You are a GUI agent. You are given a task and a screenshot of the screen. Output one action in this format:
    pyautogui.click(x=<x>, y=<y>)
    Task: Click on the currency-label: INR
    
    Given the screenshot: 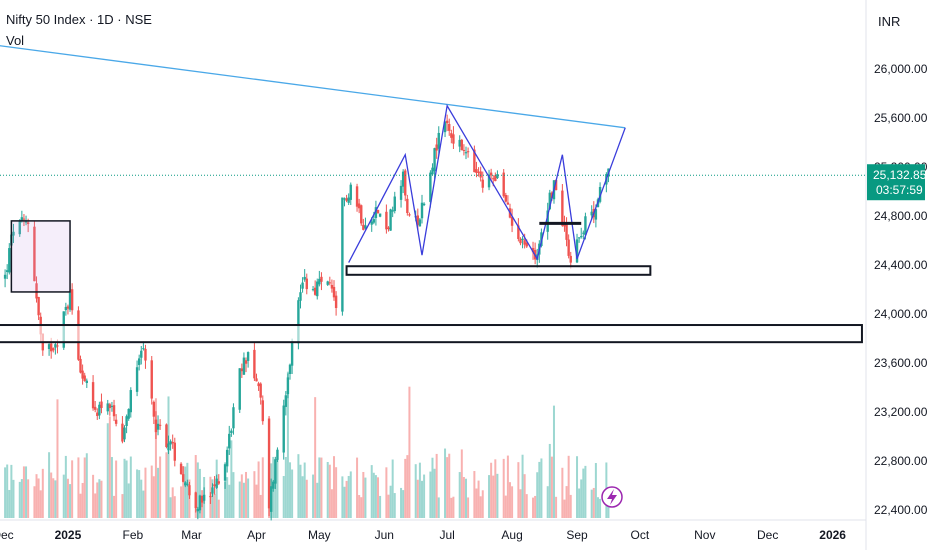 What is the action you would take?
    pyautogui.click(x=889, y=21)
    